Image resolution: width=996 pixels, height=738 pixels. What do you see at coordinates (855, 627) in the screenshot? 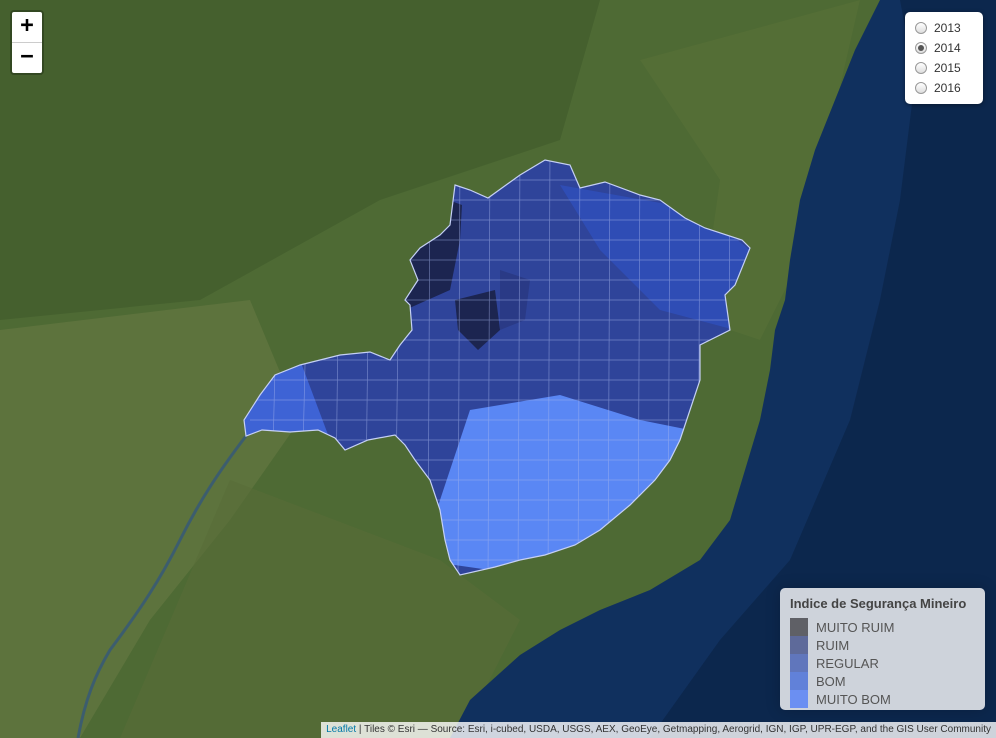
I see `legend-label: MUITO RUIM` at bounding box center [855, 627].